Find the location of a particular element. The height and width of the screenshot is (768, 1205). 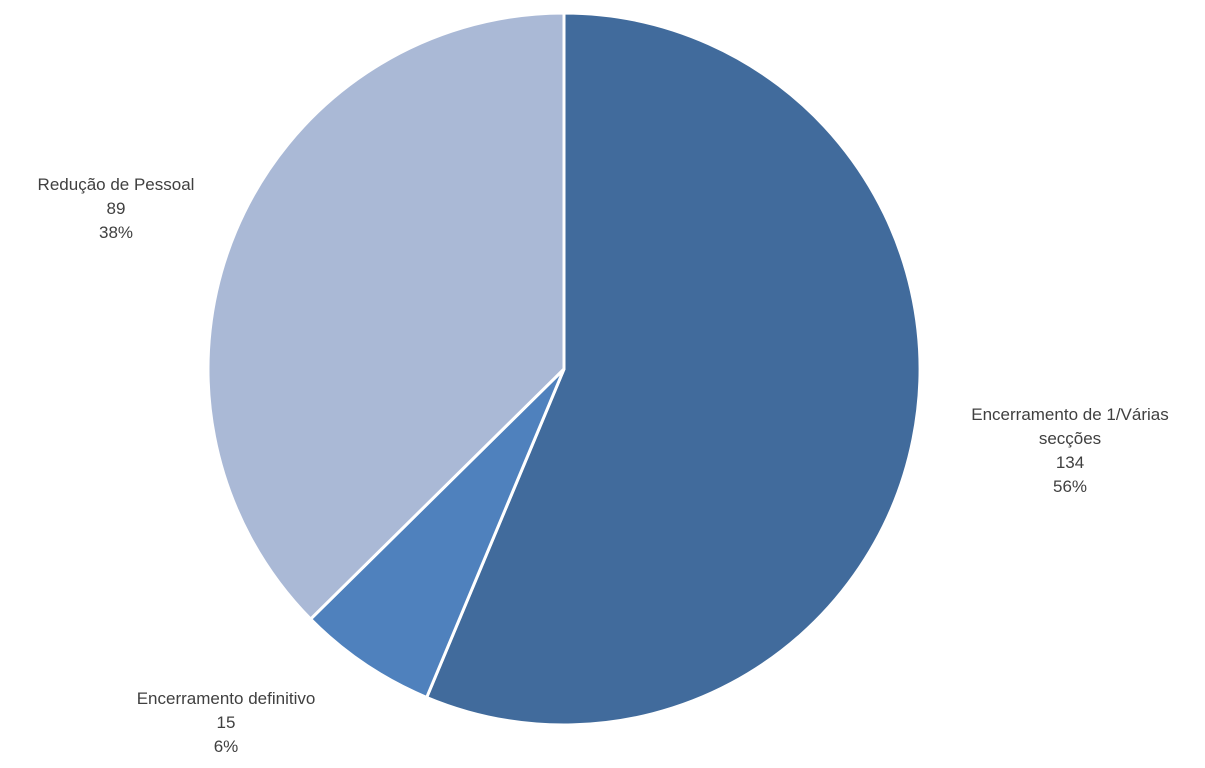

slice-label-line: 56% is located at coordinates (1070, 486).